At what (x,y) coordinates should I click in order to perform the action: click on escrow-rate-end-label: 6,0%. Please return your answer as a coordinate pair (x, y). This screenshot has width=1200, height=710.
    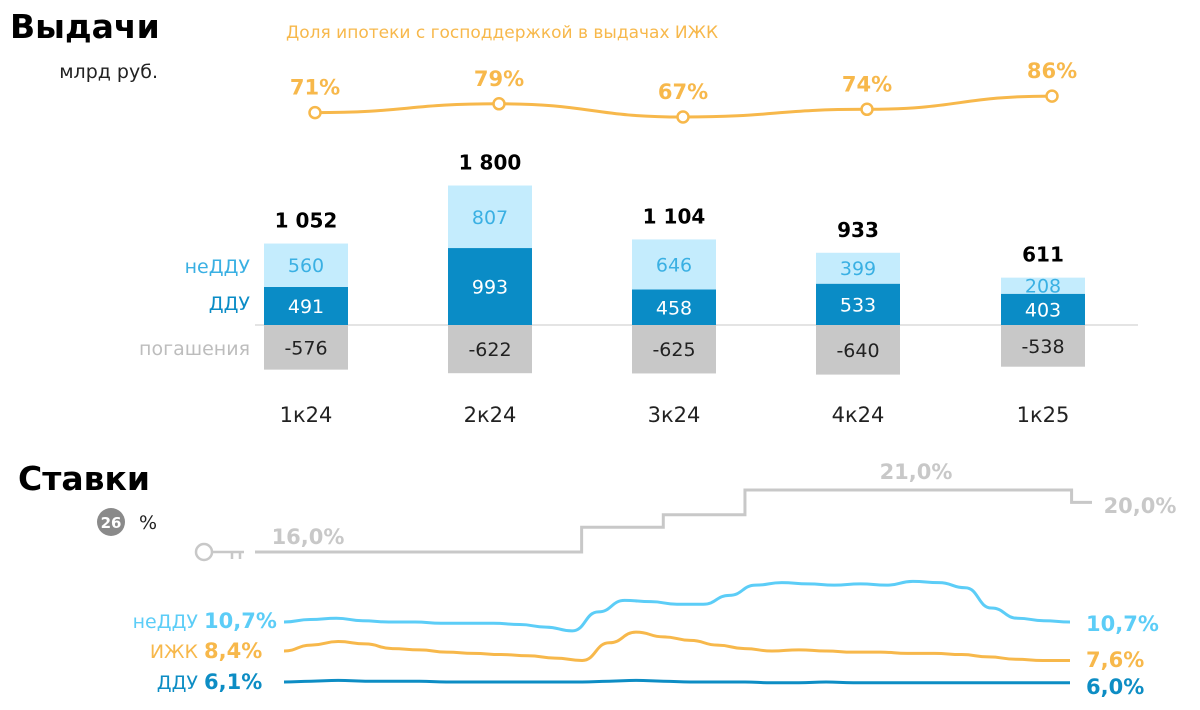
    Looking at the image, I should click on (1115, 687).